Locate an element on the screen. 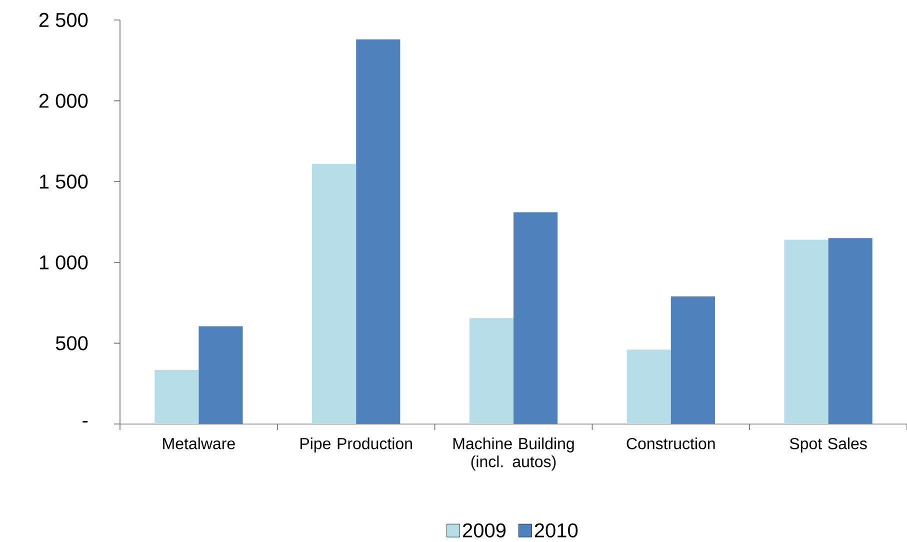 This screenshot has width=907, height=542. x-tick-label: Construction is located at coordinates (670, 444).